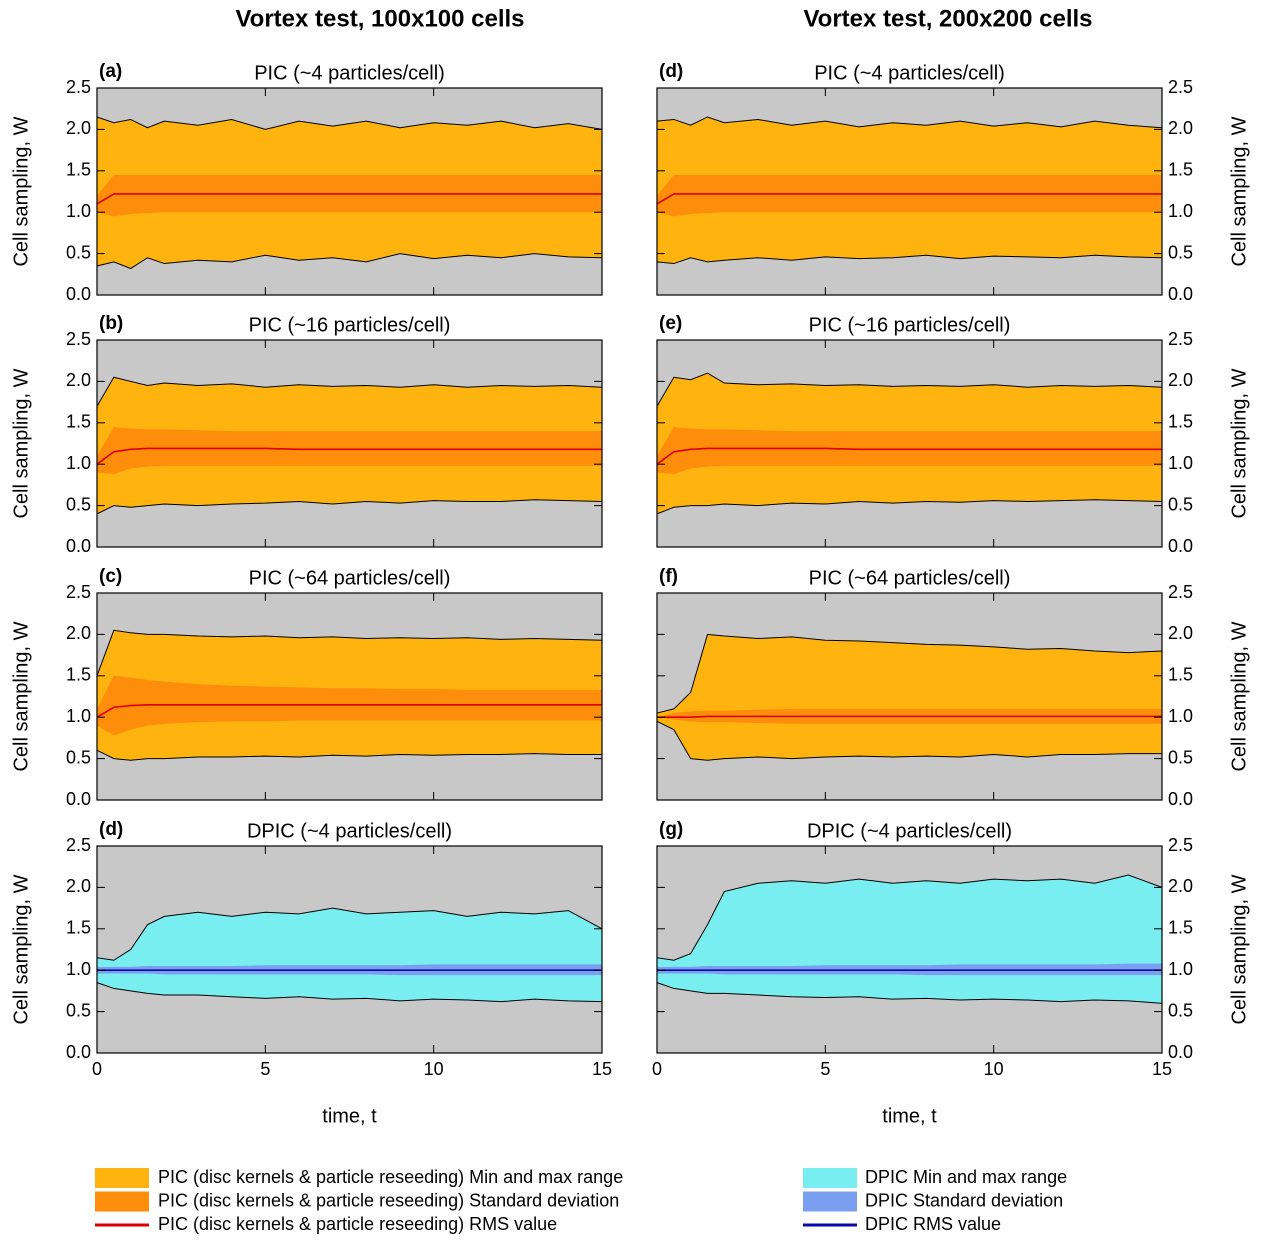  What do you see at coordinates (966, 1177) in the screenshot?
I see `legend-label: DPIC Min and max range` at bounding box center [966, 1177].